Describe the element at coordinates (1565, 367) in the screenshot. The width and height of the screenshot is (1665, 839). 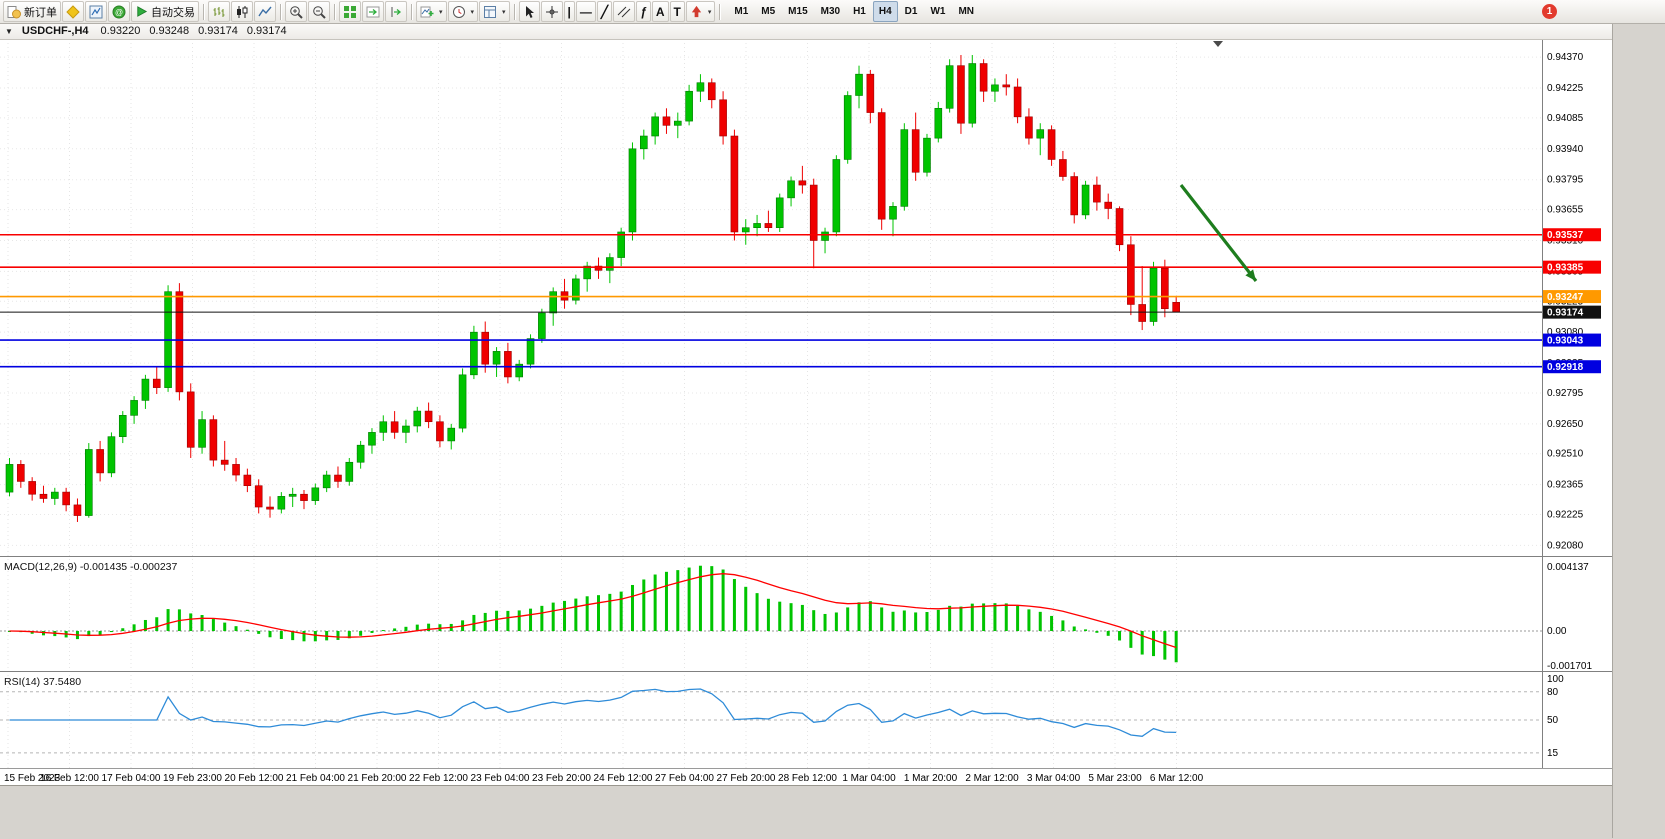
I see `price-line-tag-label: 0.92918` at that location.